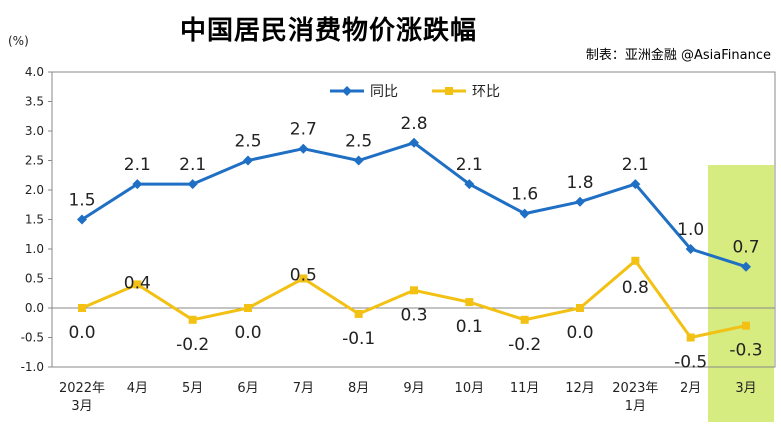  I want to click on legend-yoy-marker, so click(347, 91).